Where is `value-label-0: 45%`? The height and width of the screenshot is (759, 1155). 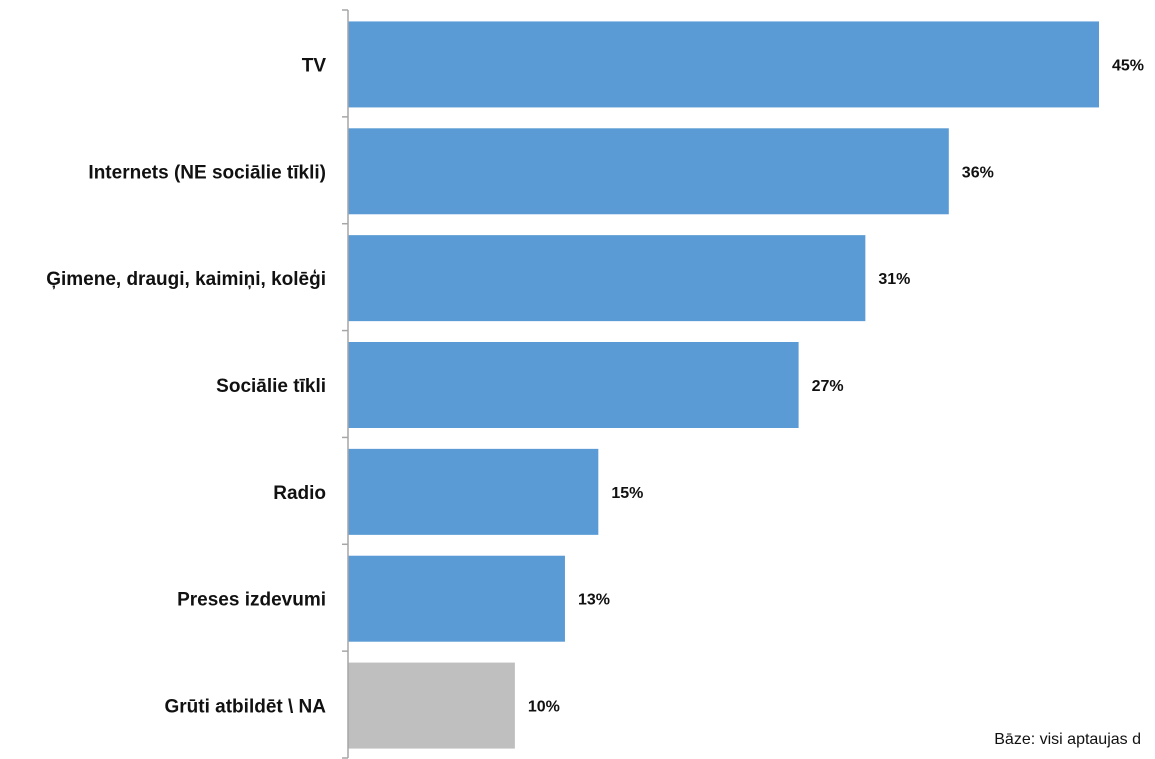 value-label-0: 45% is located at coordinates (1128, 65).